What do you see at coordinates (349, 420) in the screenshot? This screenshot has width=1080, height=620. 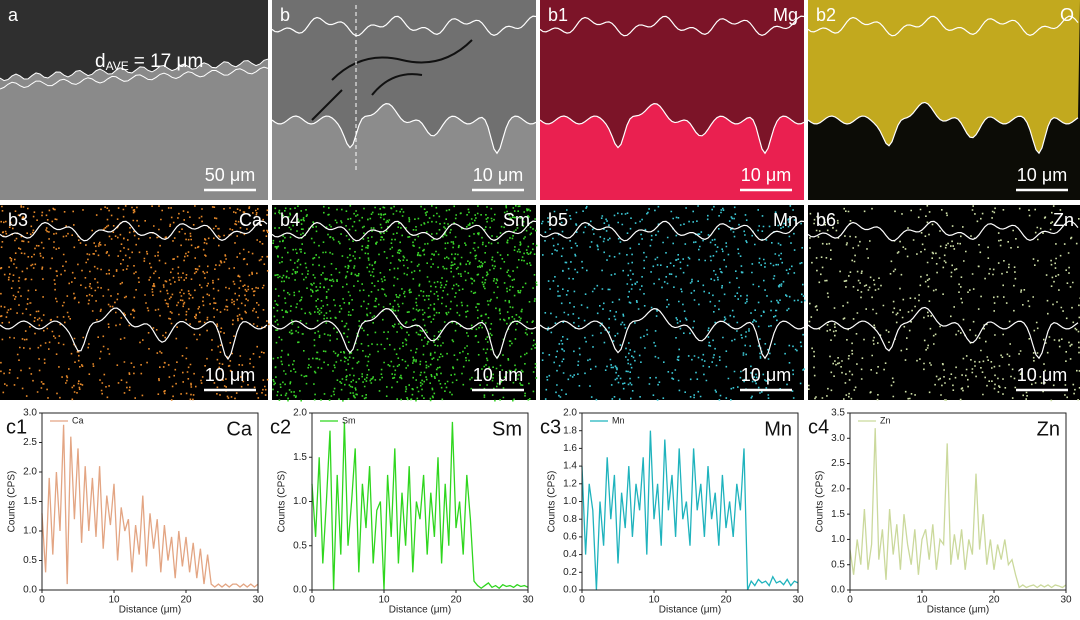 I see `legend-label: Sm` at bounding box center [349, 420].